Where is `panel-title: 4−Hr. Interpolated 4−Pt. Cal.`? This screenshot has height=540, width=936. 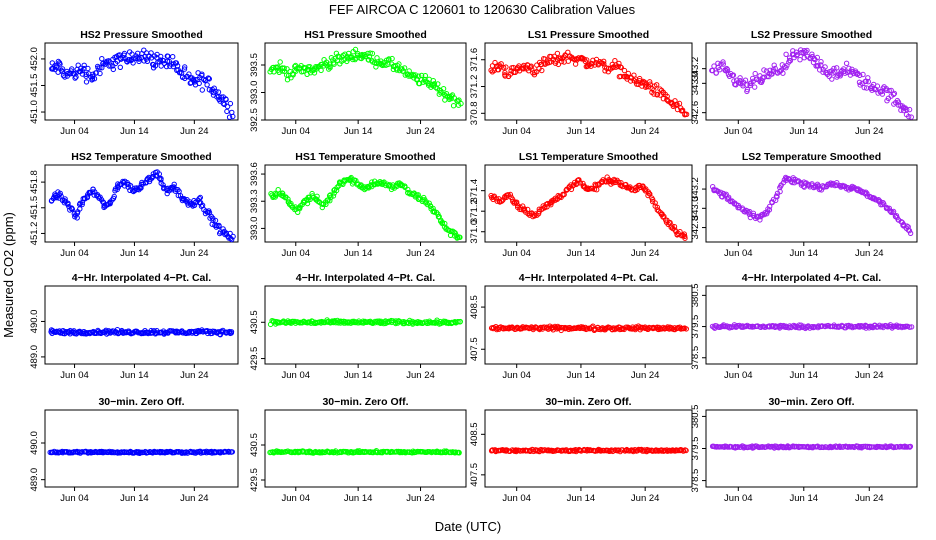 panel-title: 4−Hr. Interpolated 4−Pt. Cal. is located at coordinates (589, 278).